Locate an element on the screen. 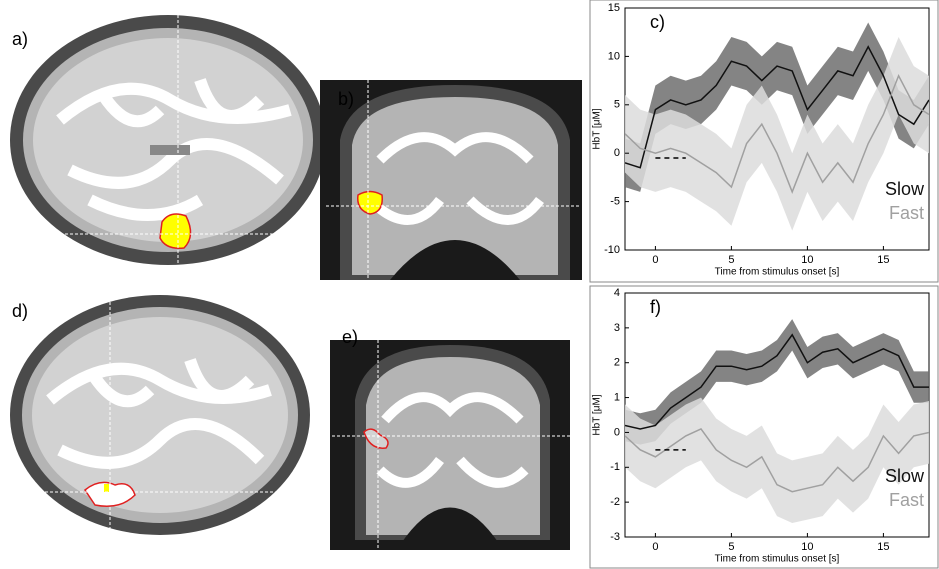 The height and width of the screenshot is (569, 939). y-tick-label: -3 is located at coordinates (615, 537).